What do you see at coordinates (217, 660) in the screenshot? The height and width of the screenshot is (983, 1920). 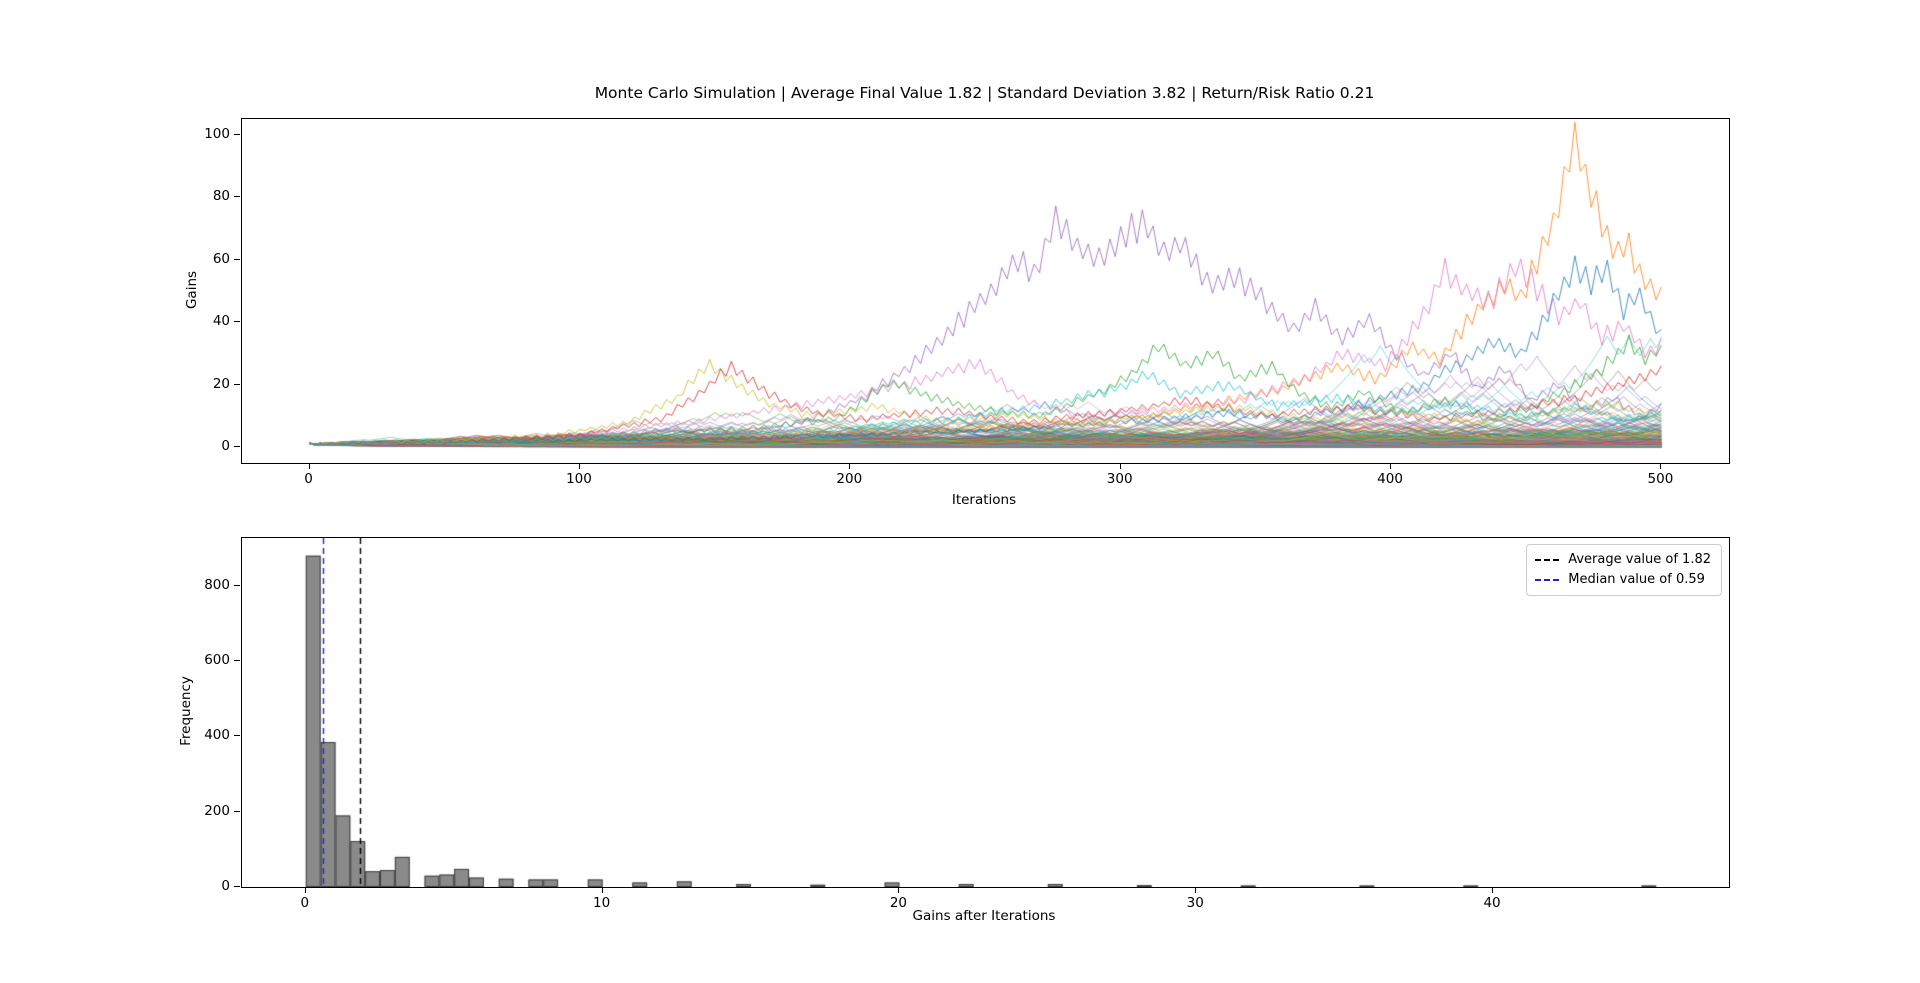 I see `y-tick-label: 600` at bounding box center [217, 660].